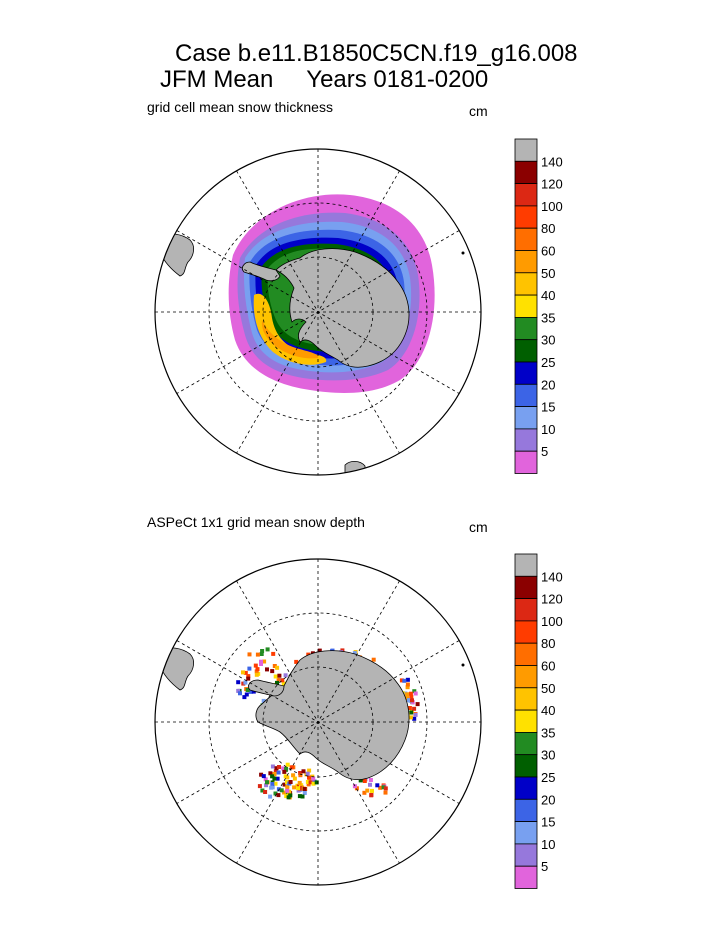  Describe the element at coordinates (290, 339) in the screenshot. I see `snow-band-60cm` at that location.